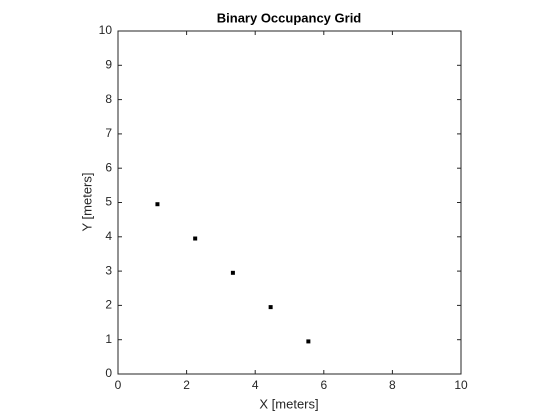 This screenshot has height=420, width=560. What do you see at coordinates (392, 385) in the screenshot?
I see `x-tick-label: 8` at bounding box center [392, 385].